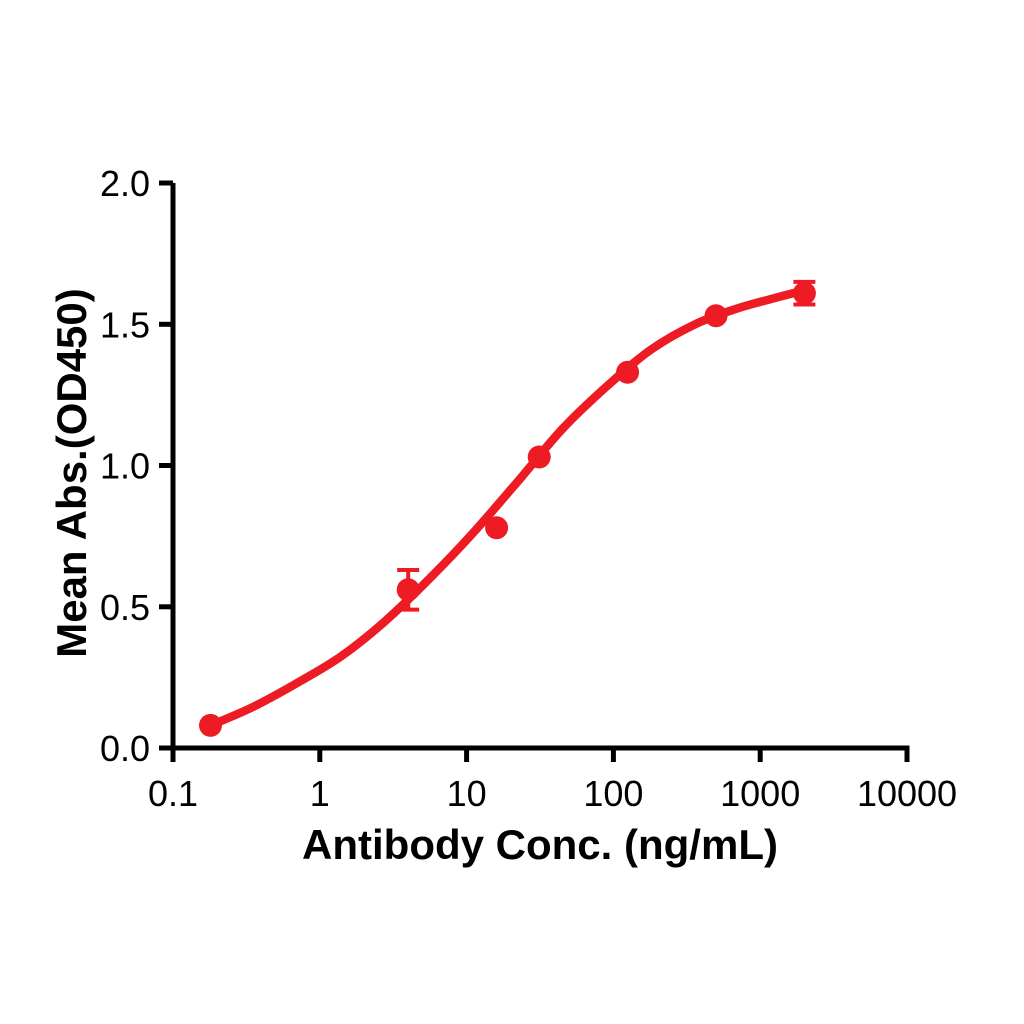 This screenshot has height=1024, width=1024. What do you see at coordinates (613, 793) in the screenshot?
I see `x-tick-label: 100` at bounding box center [613, 793].